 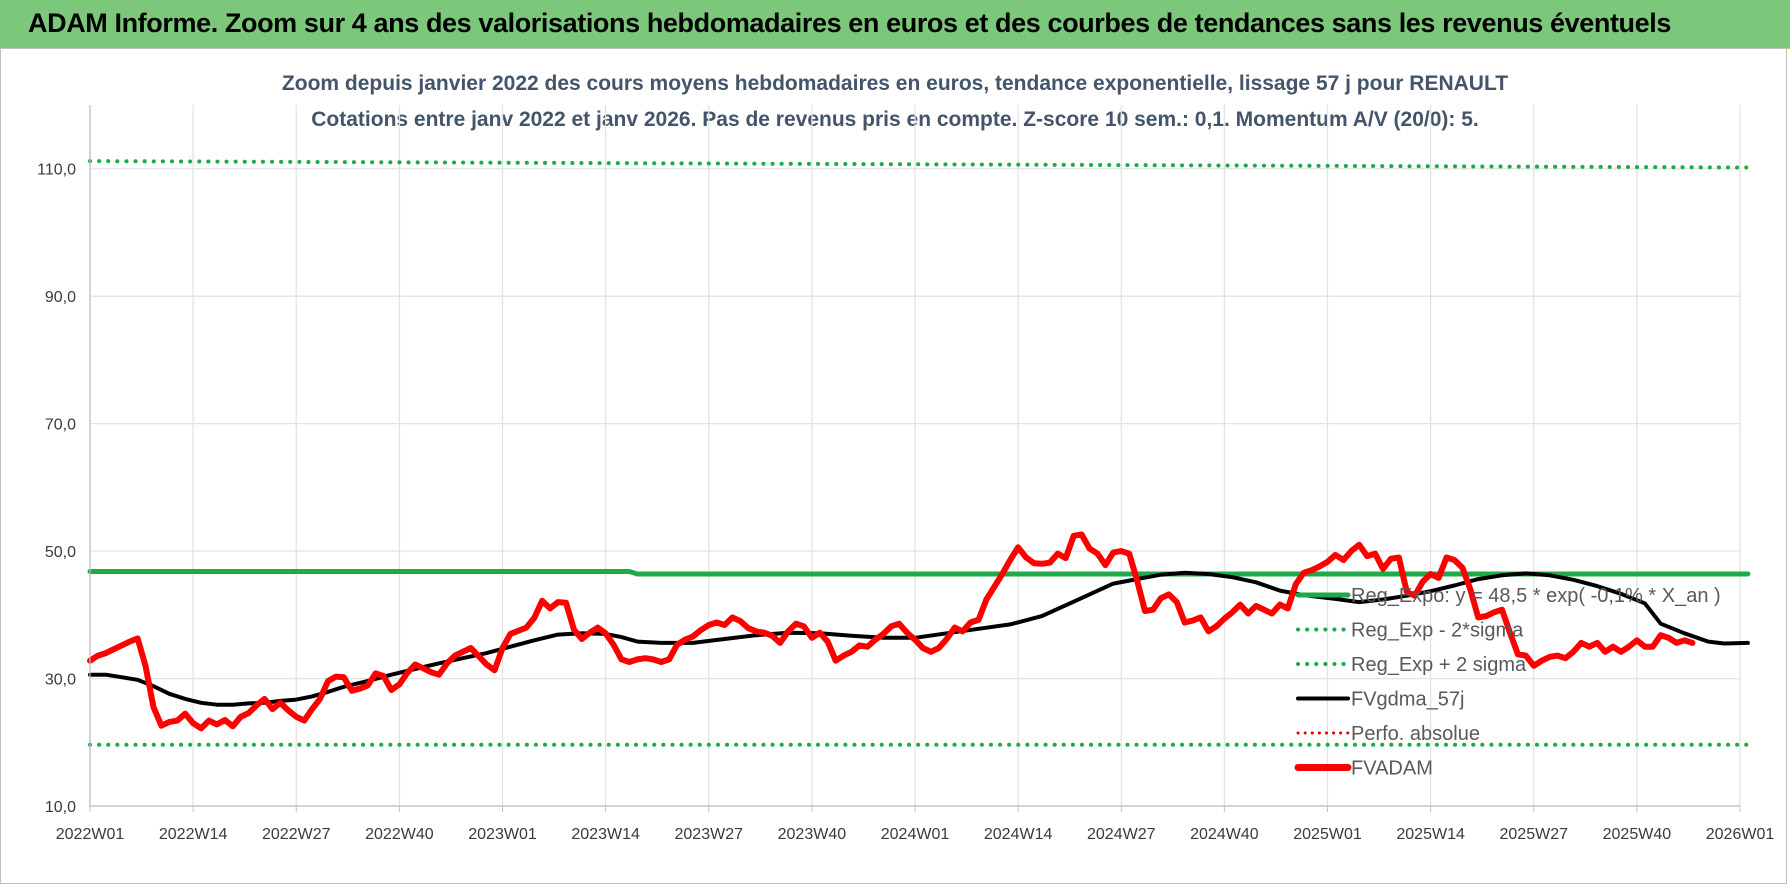 What do you see at coordinates (1121, 834) in the screenshot?
I see `x-tick-label: 2024W27` at bounding box center [1121, 834].